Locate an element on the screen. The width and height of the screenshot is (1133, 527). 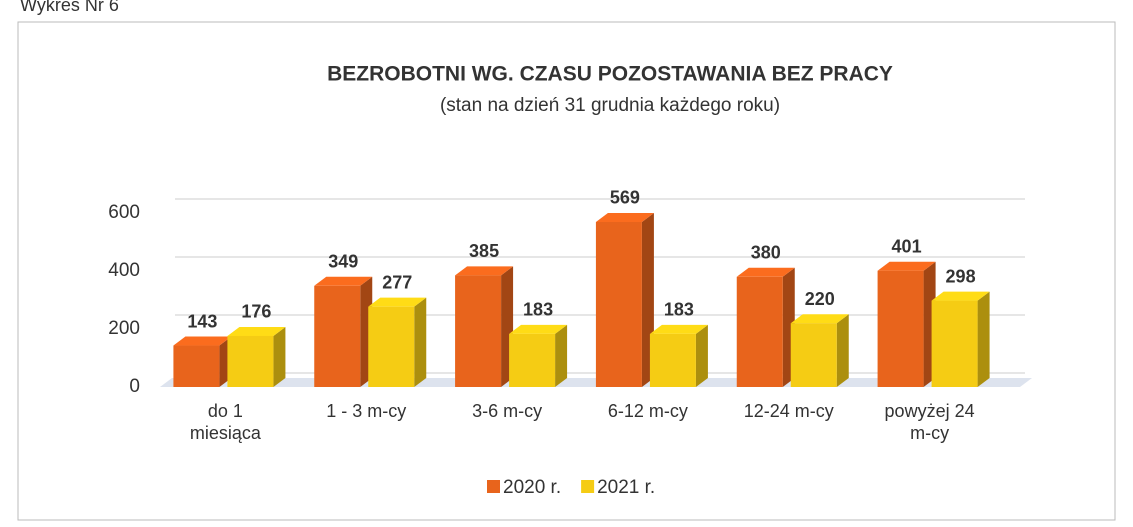
value-label: 277 is located at coordinates (397, 282).